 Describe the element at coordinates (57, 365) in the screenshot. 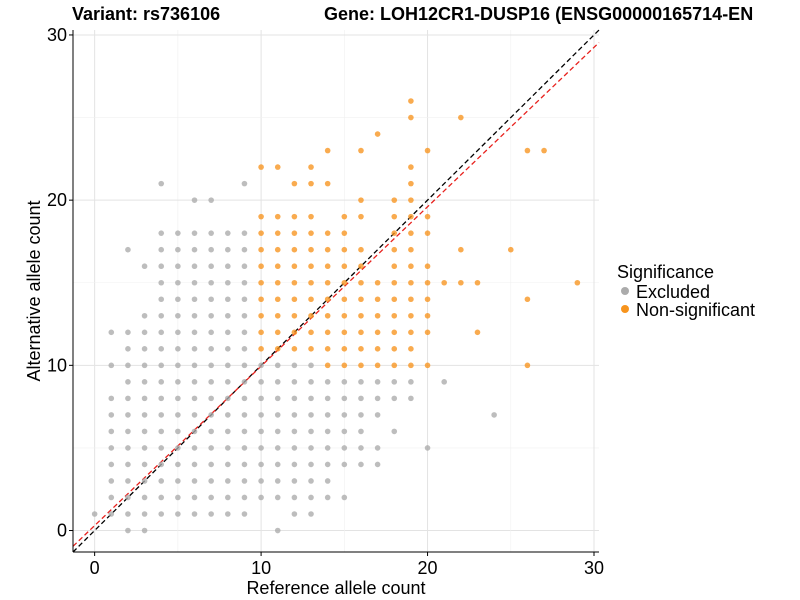

I see `y-tick-label: 10` at that location.